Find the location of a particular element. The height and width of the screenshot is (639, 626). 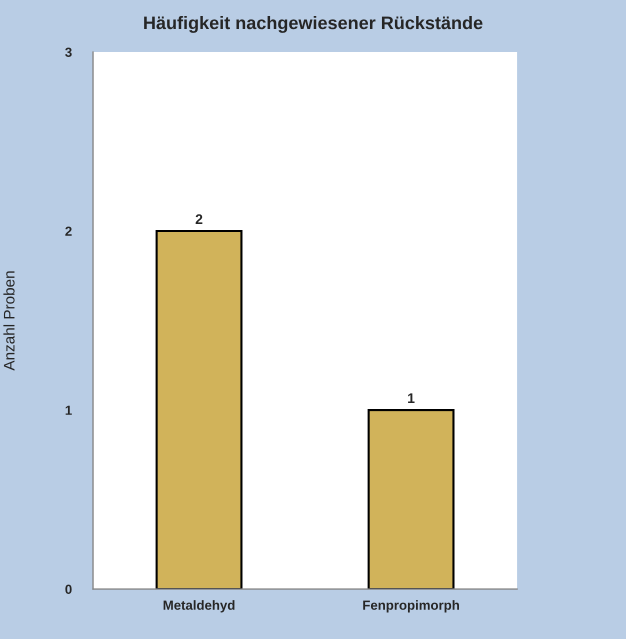

y-tick-label: 2 is located at coordinates (68, 231).